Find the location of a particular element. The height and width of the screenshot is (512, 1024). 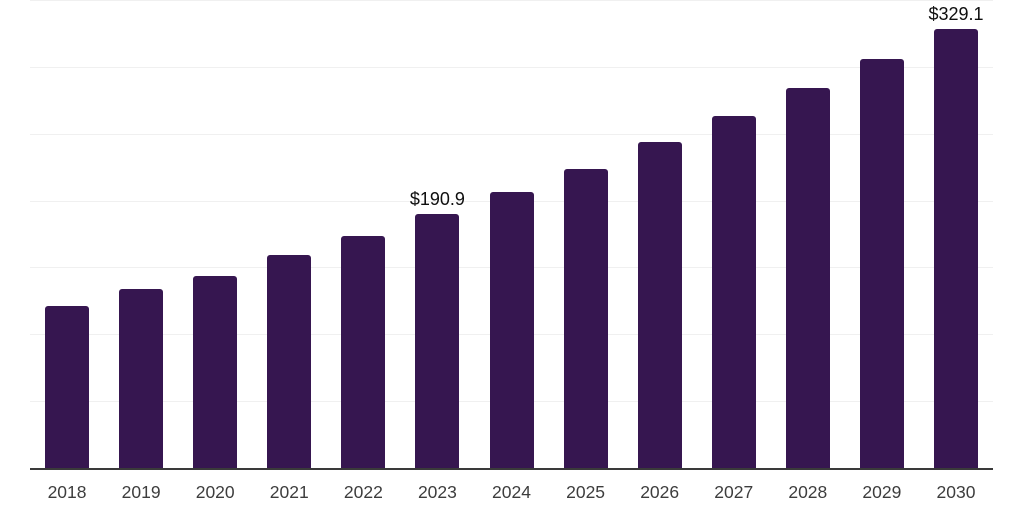

bar-value-label-2030: $329.1 is located at coordinates (956, 14).